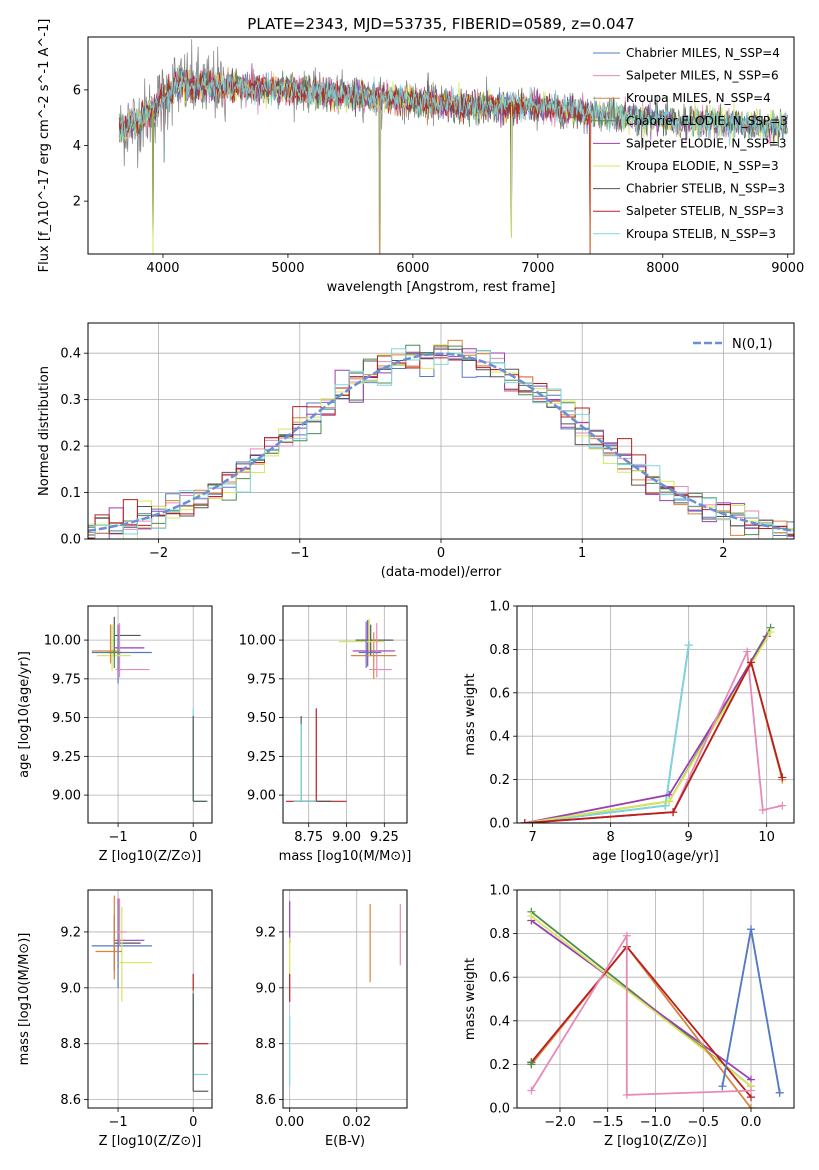 Image resolution: width=819 pixels, height=1170 pixels. I want to click on x-tick-label: 0.0, so click(751, 1122).